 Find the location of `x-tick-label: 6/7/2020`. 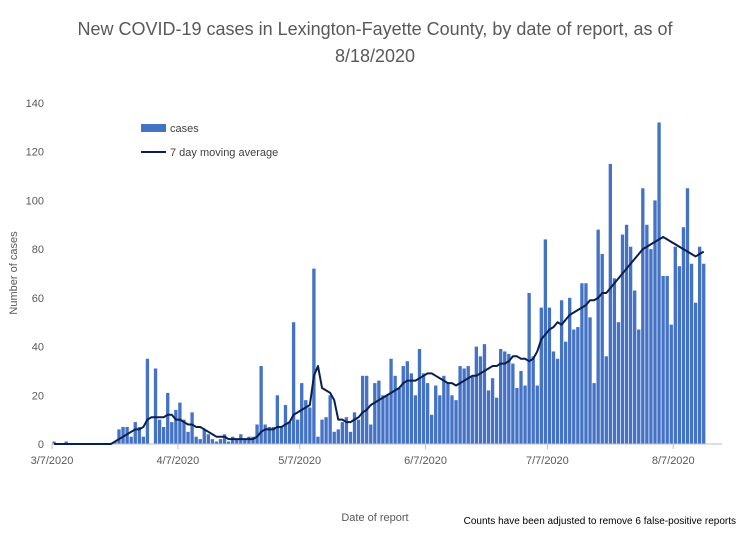

x-tick-label: 6/7/2020 is located at coordinates (425, 461).